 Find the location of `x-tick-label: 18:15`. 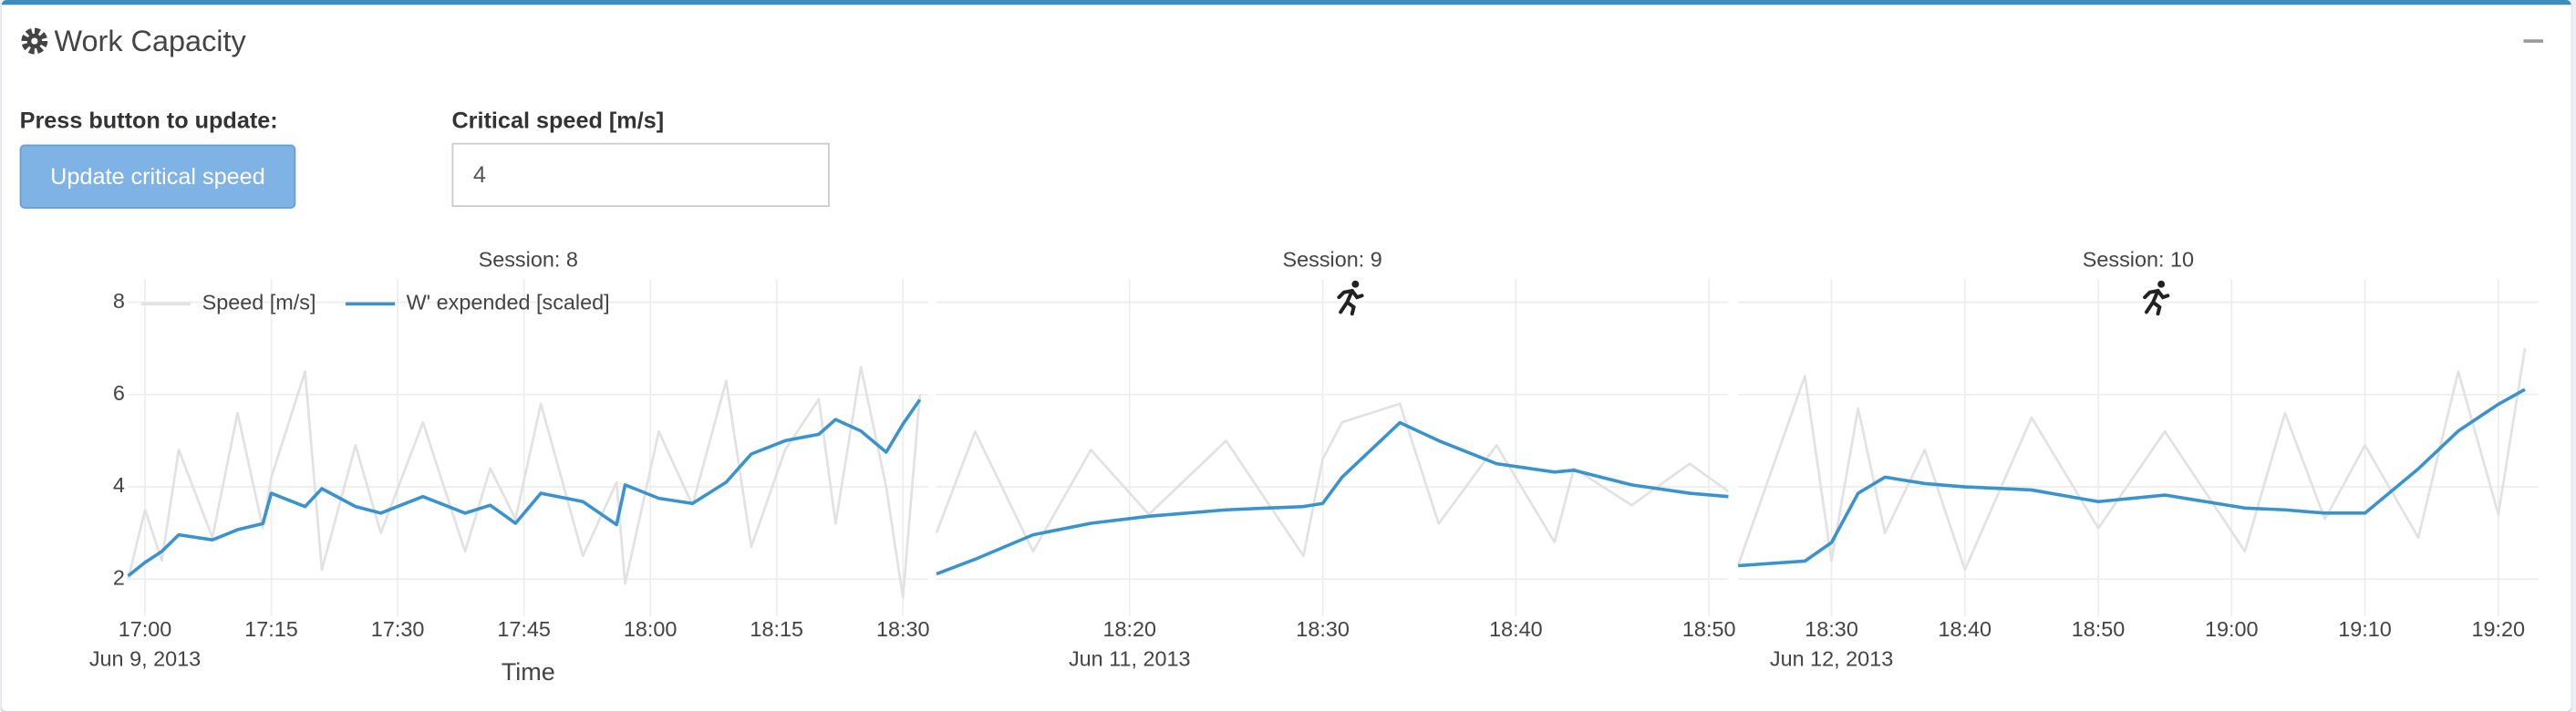

x-tick-label: 18:15 is located at coordinates (776, 629).